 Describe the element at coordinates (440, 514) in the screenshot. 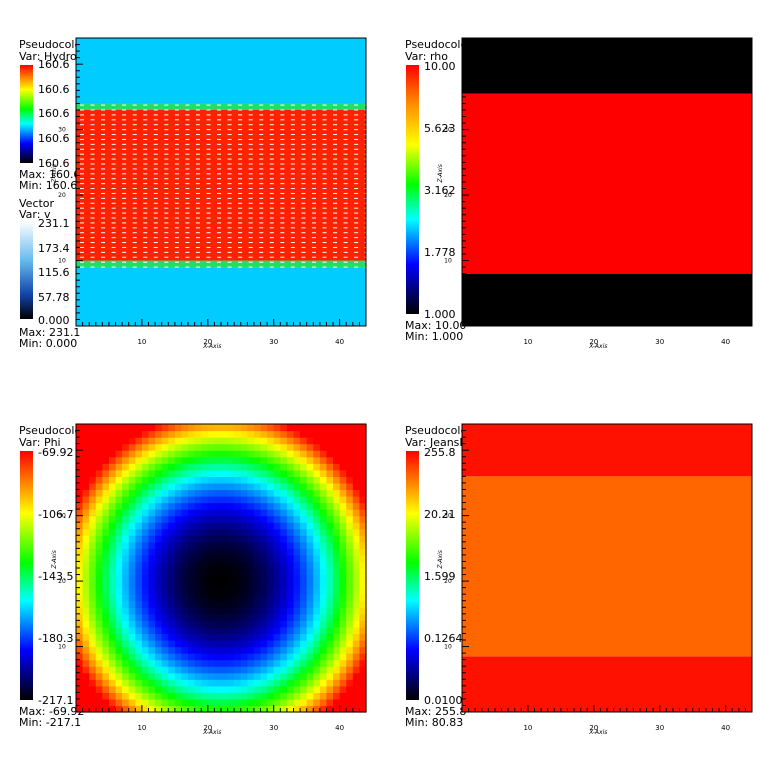

I see `legend-tick: 20.21` at that location.